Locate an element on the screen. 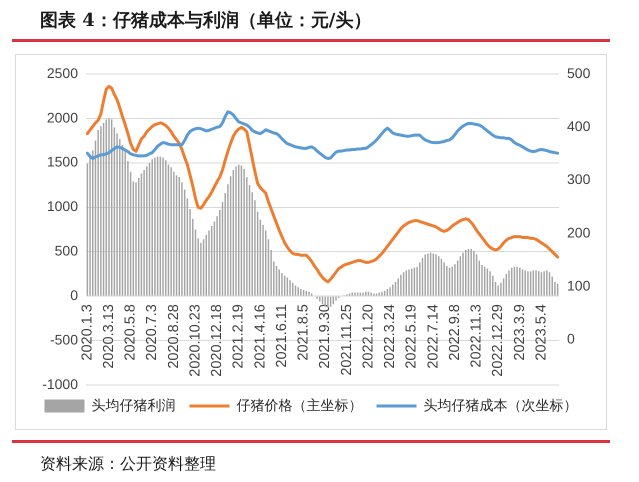 The height and width of the screenshot is (482, 639). legend-label: 仔猪价格（主坐标） is located at coordinates (299, 404).